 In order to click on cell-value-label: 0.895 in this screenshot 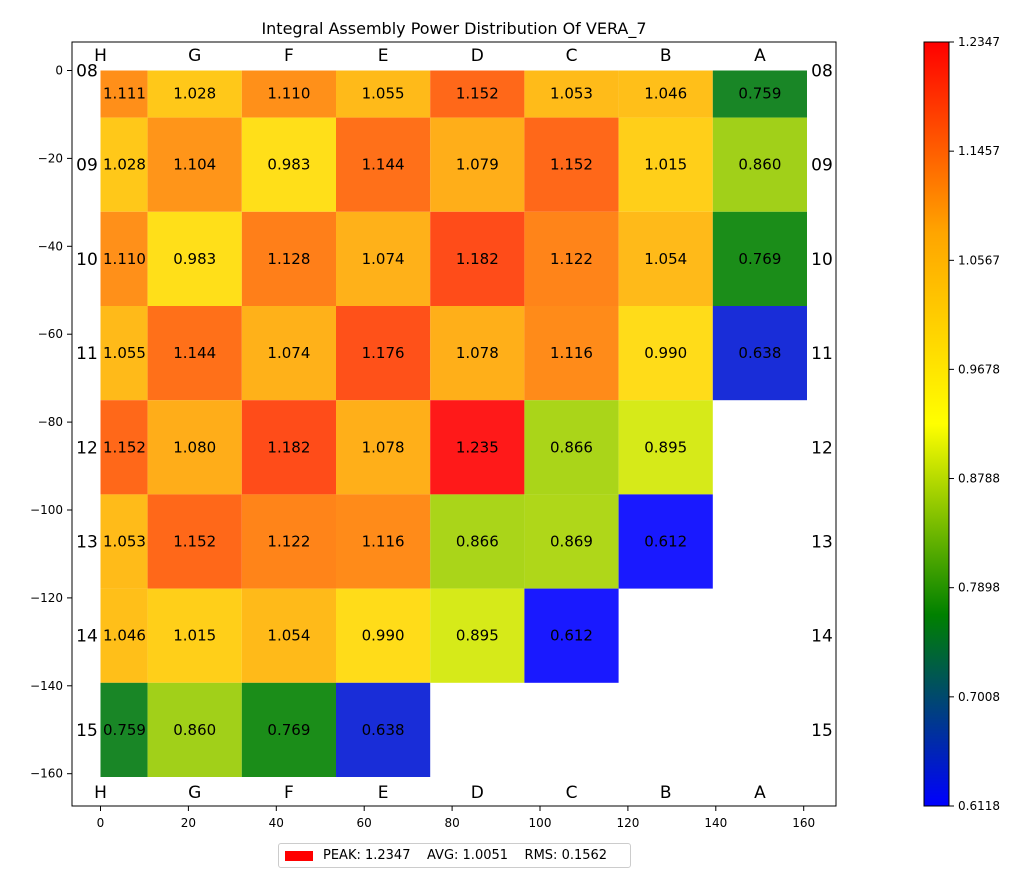, I will do `click(477, 636)`.